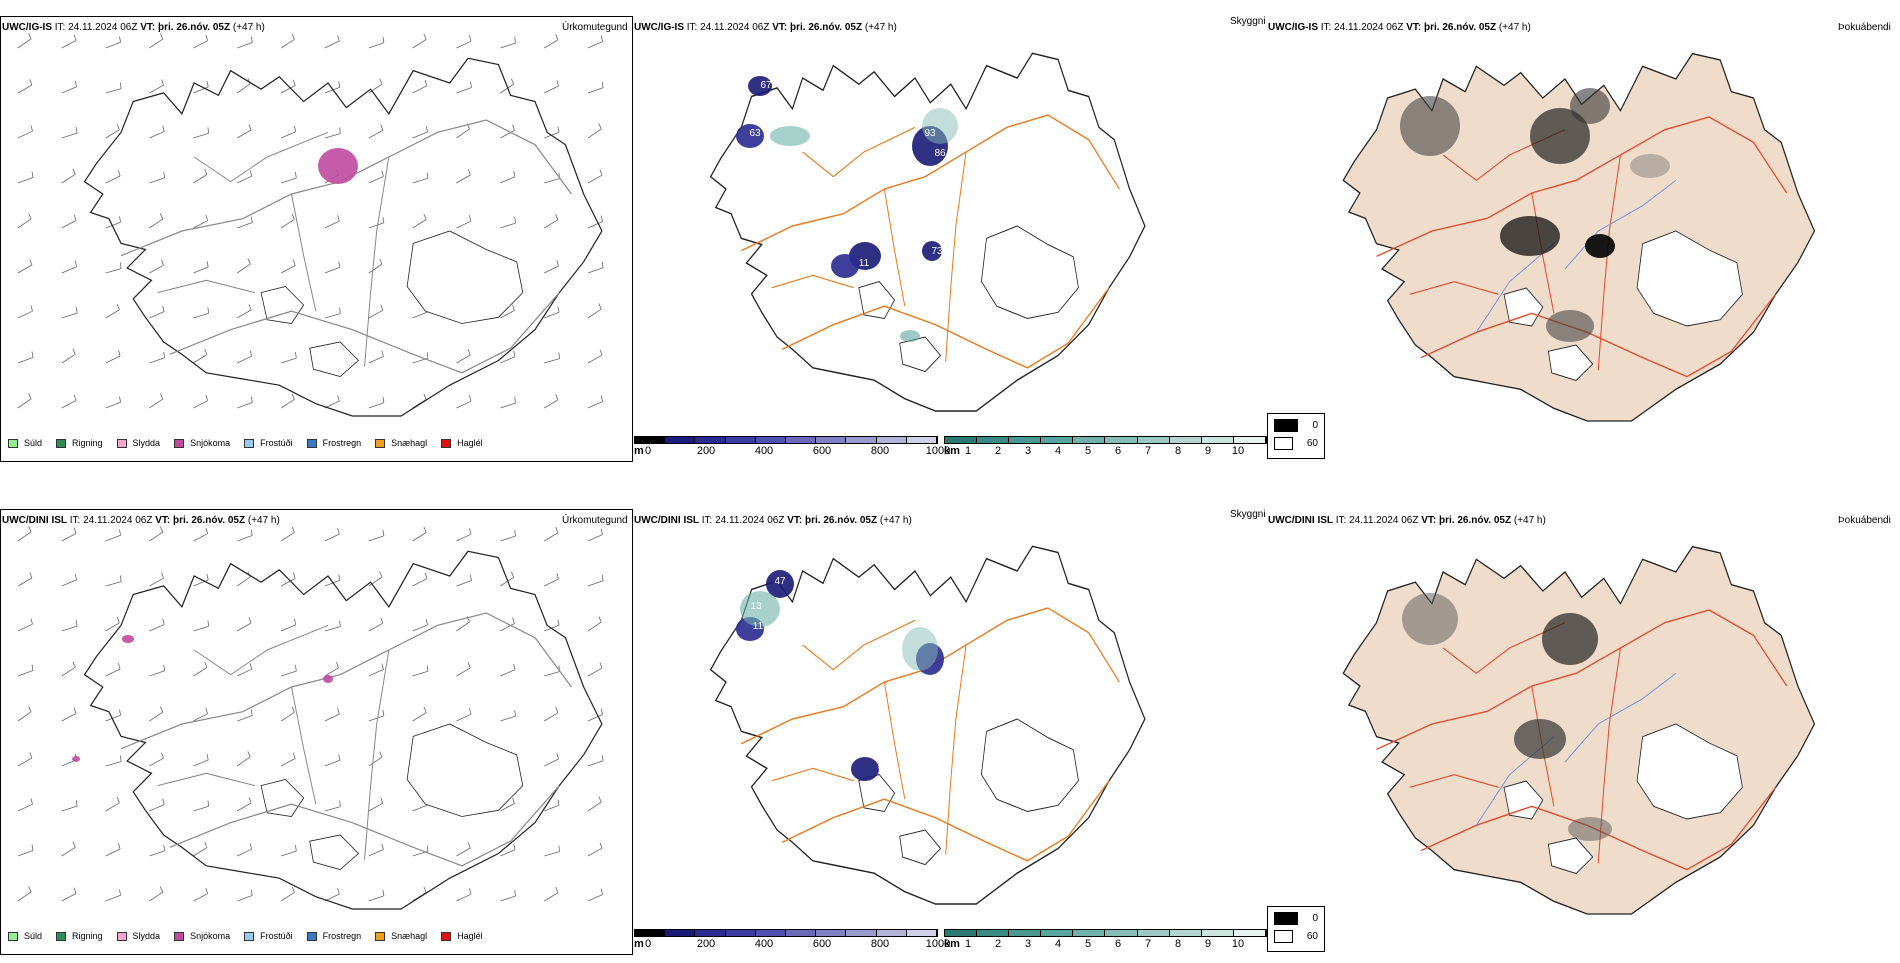  Describe the element at coordinates (409, 443) in the screenshot. I see `precip-legend-label: Snæhagl` at that location.